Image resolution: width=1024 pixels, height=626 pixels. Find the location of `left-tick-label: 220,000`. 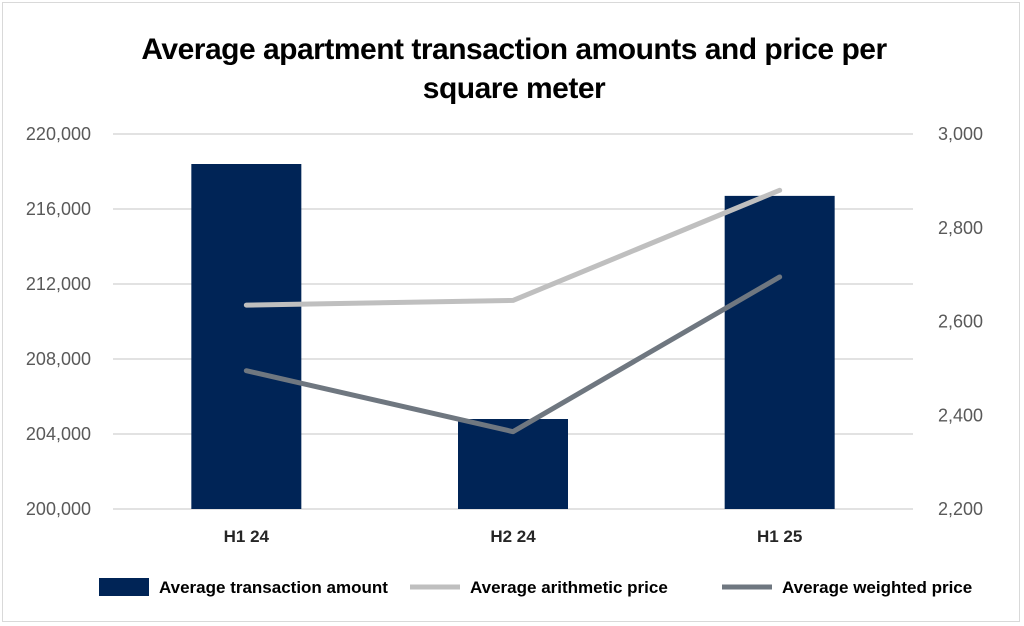

left-tick-label: 220,000 is located at coordinates (58, 134).